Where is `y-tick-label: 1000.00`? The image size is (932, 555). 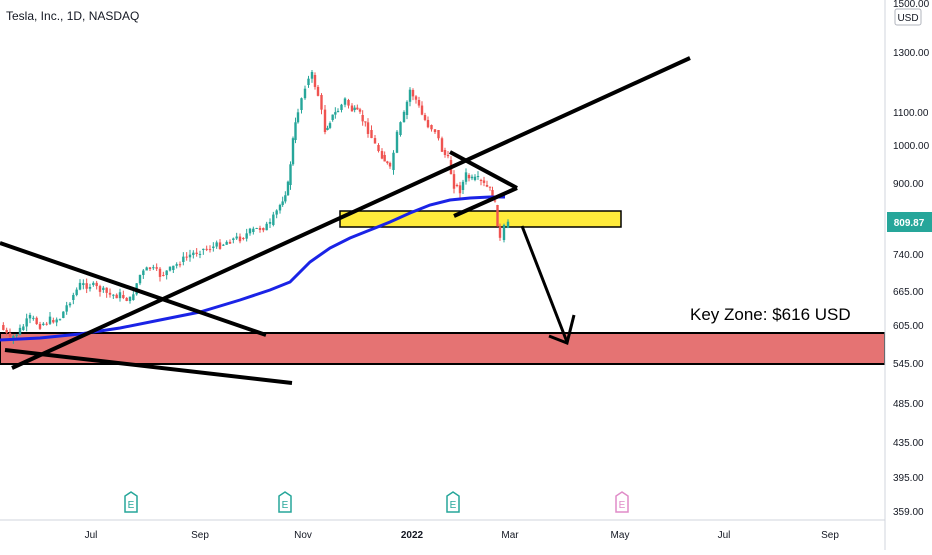
y-tick-label: 1000.00 is located at coordinates (911, 146).